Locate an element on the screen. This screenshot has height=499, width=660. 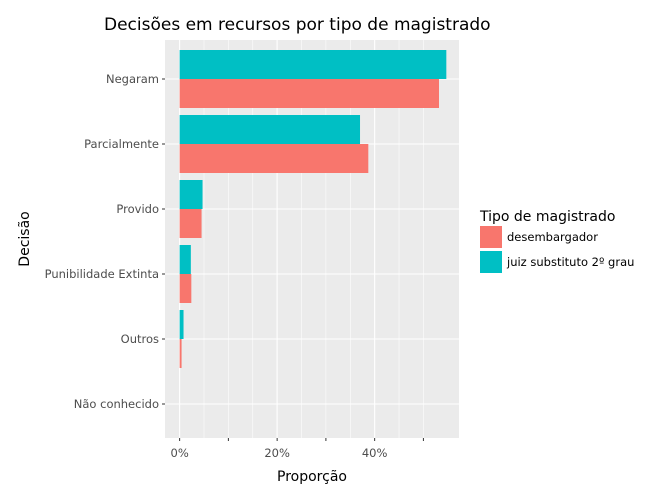
legend-title: Tipo de magistrado is located at coordinates (547, 217).